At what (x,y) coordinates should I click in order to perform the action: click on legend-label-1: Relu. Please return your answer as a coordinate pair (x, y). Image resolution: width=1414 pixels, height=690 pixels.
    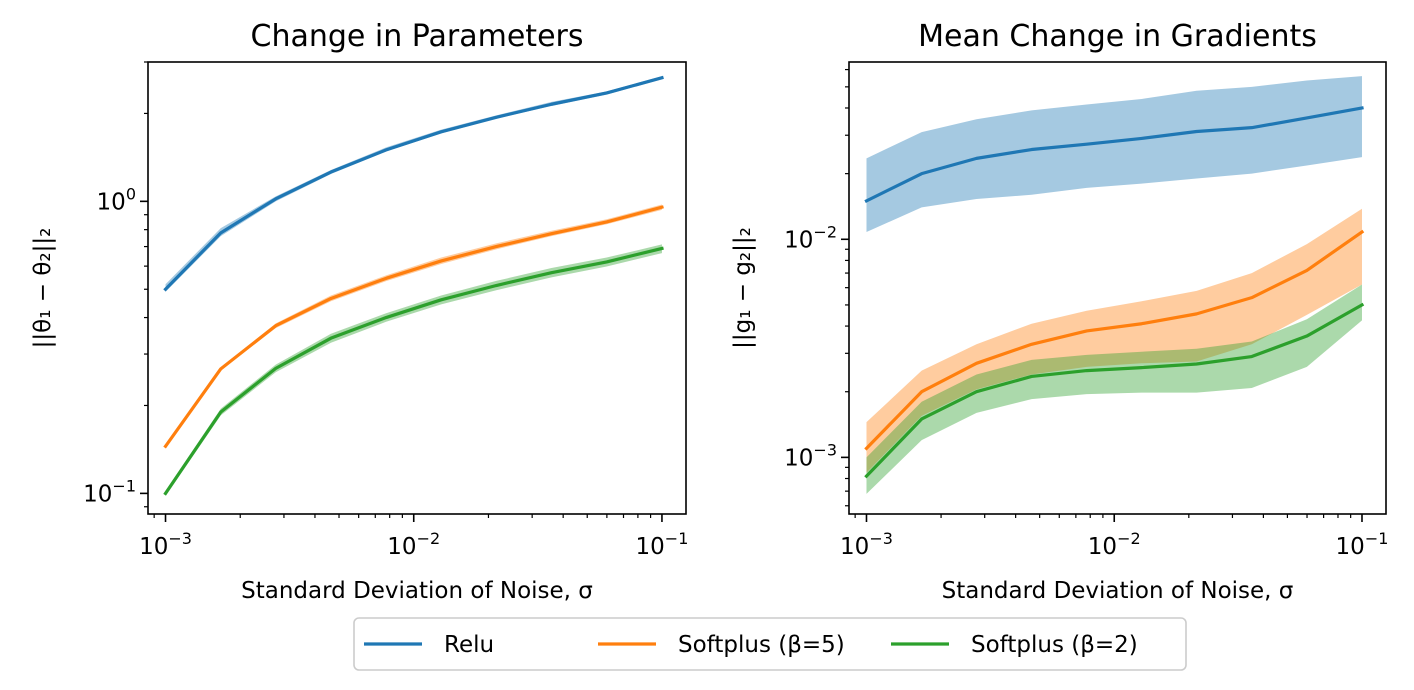
    Looking at the image, I should click on (469, 645).